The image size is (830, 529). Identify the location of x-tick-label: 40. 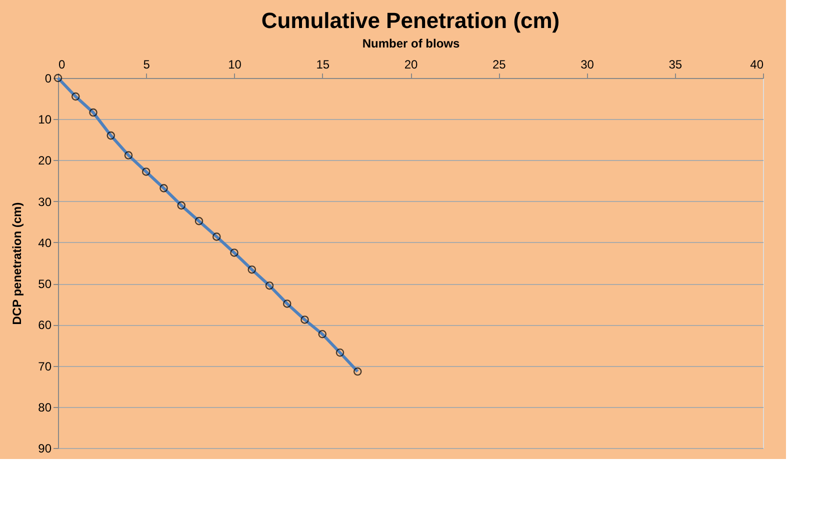
(757, 65).